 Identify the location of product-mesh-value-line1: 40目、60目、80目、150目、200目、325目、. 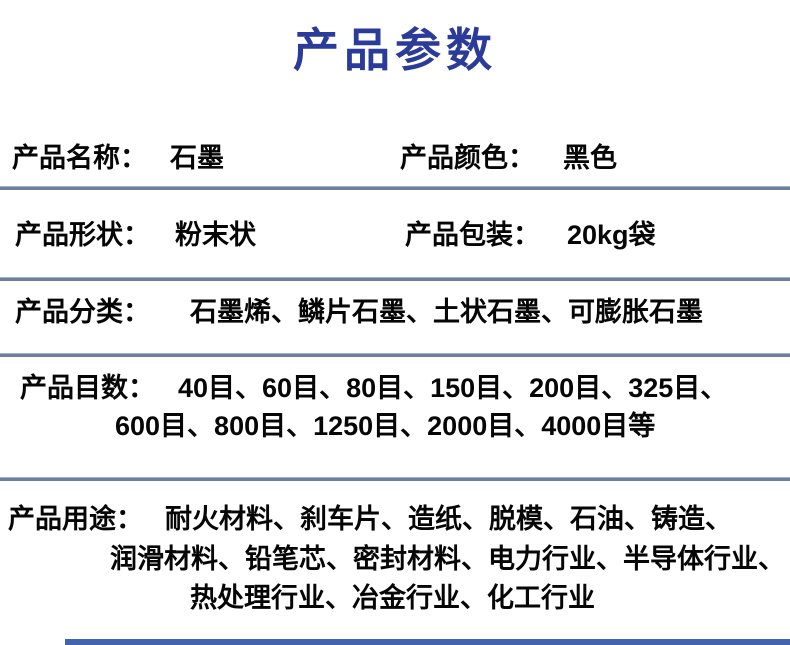
(453, 388).